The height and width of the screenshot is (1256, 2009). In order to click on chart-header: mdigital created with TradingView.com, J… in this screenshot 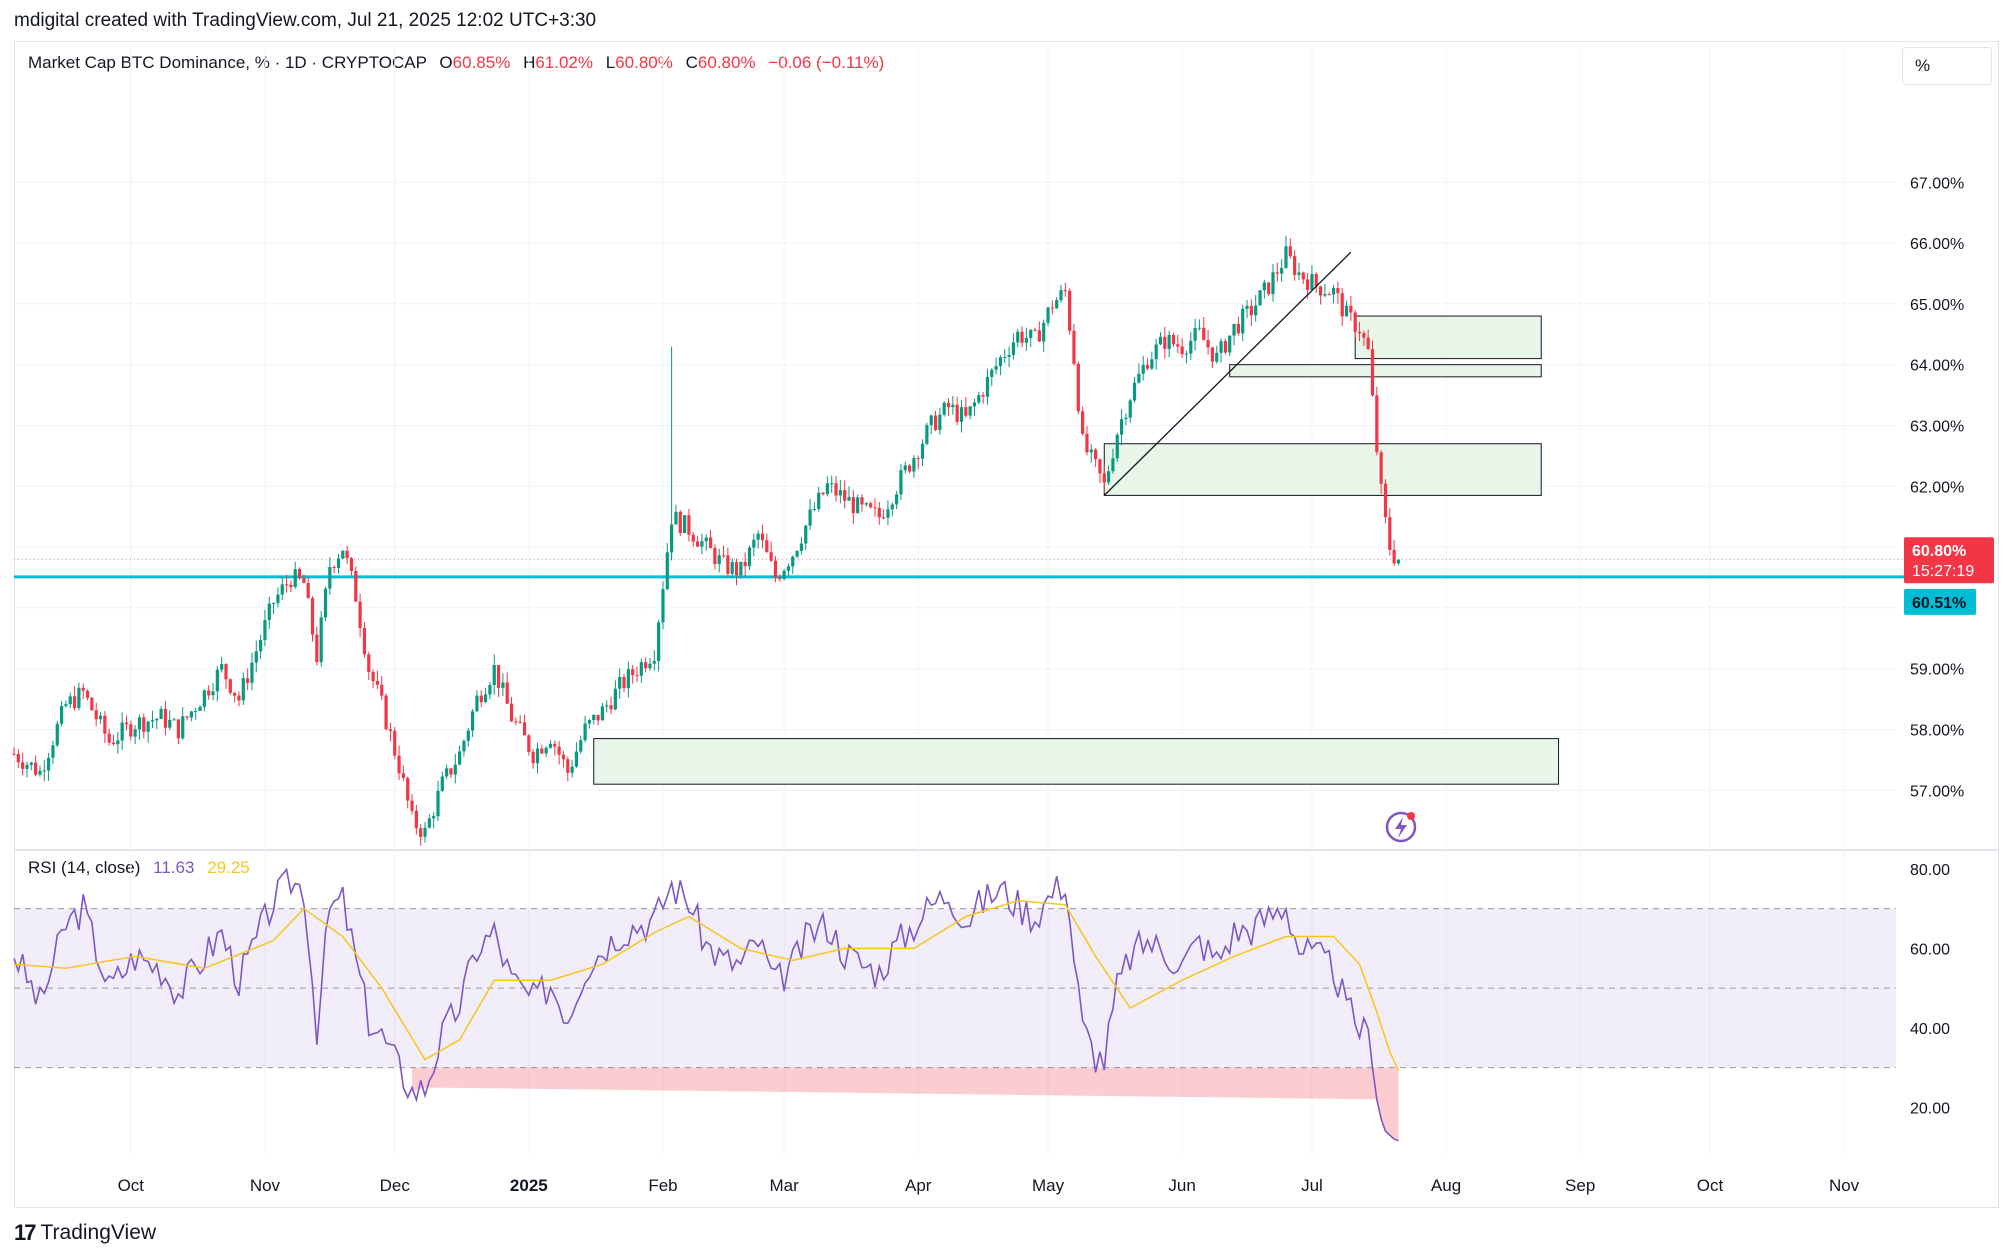, I will do `click(305, 20)`.